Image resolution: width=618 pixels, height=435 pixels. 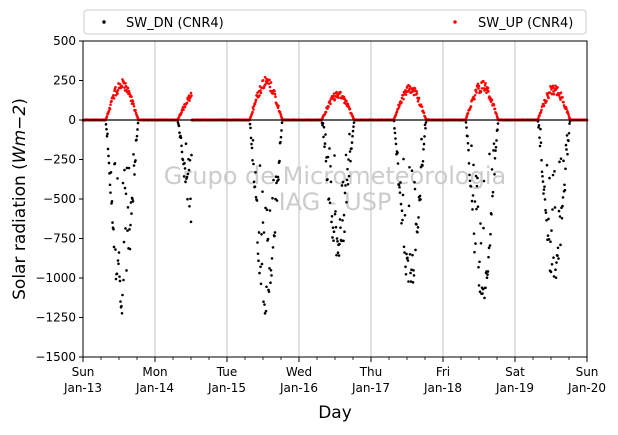 I want to click on x-tick-label-date: Jan-20, so click(x=586, y=388).